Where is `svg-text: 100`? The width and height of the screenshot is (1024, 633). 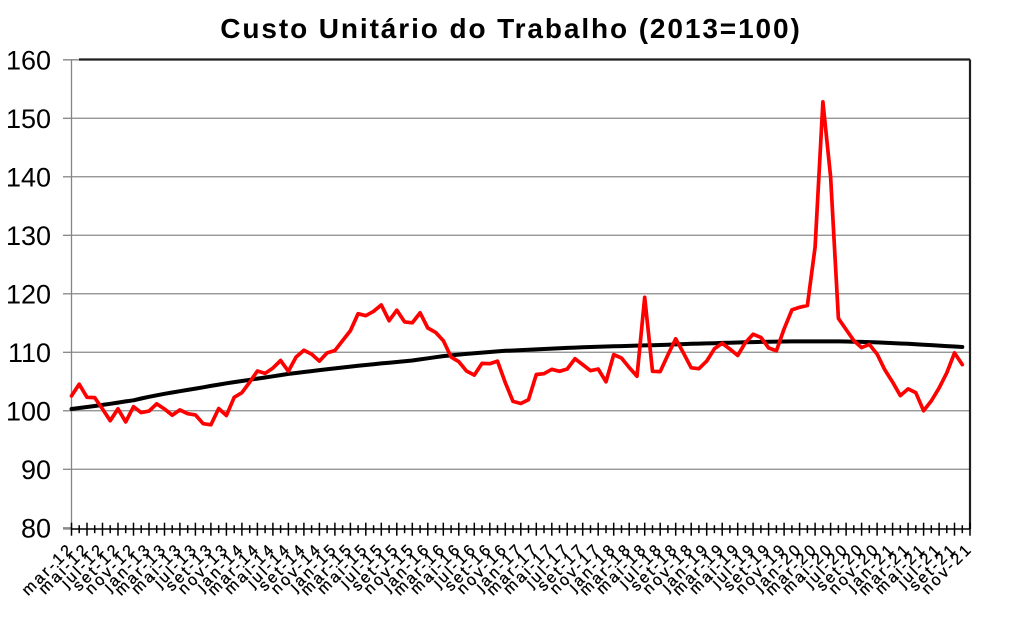
svg-text: 100 is located at coordinates (28, 411).